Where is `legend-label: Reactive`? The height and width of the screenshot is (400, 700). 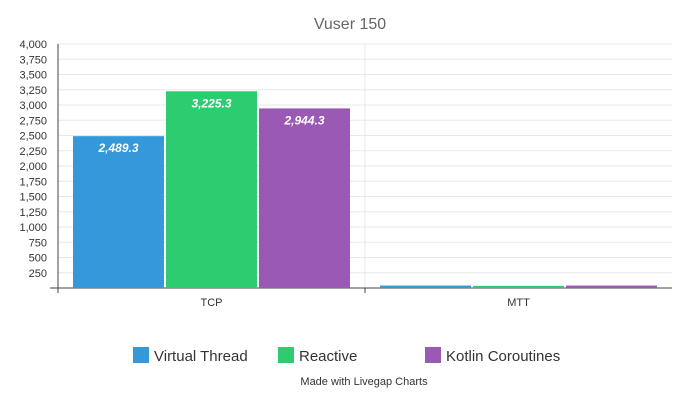 legend-label: Reactive is located at coordinates (328, 356).